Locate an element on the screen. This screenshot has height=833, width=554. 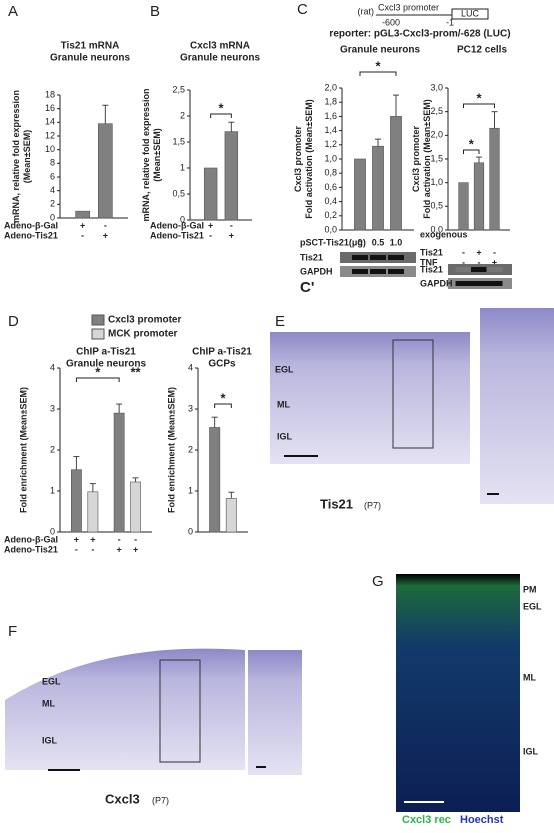
y-tick-label: 16 is located at coordinates (50, 108).